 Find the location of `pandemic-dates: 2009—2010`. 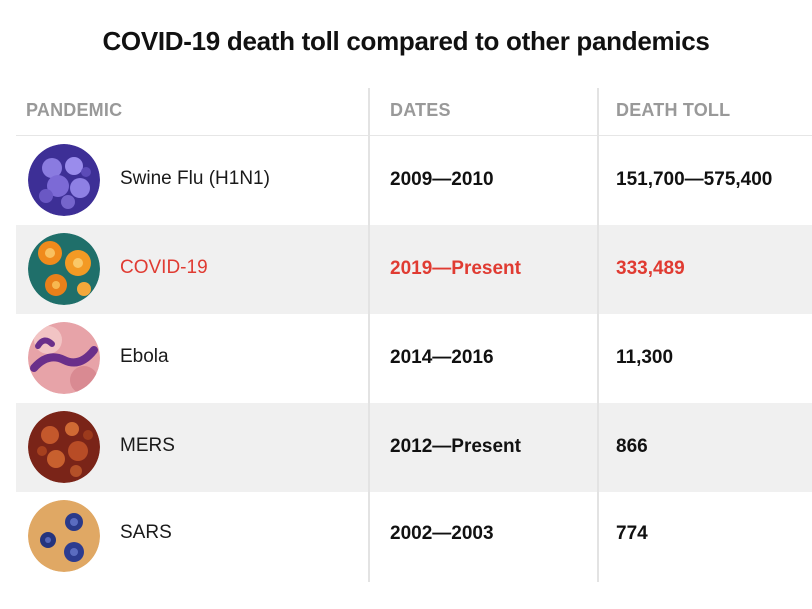

pandemic-dates: 2009—2010 is located at coordinates (442, 179).